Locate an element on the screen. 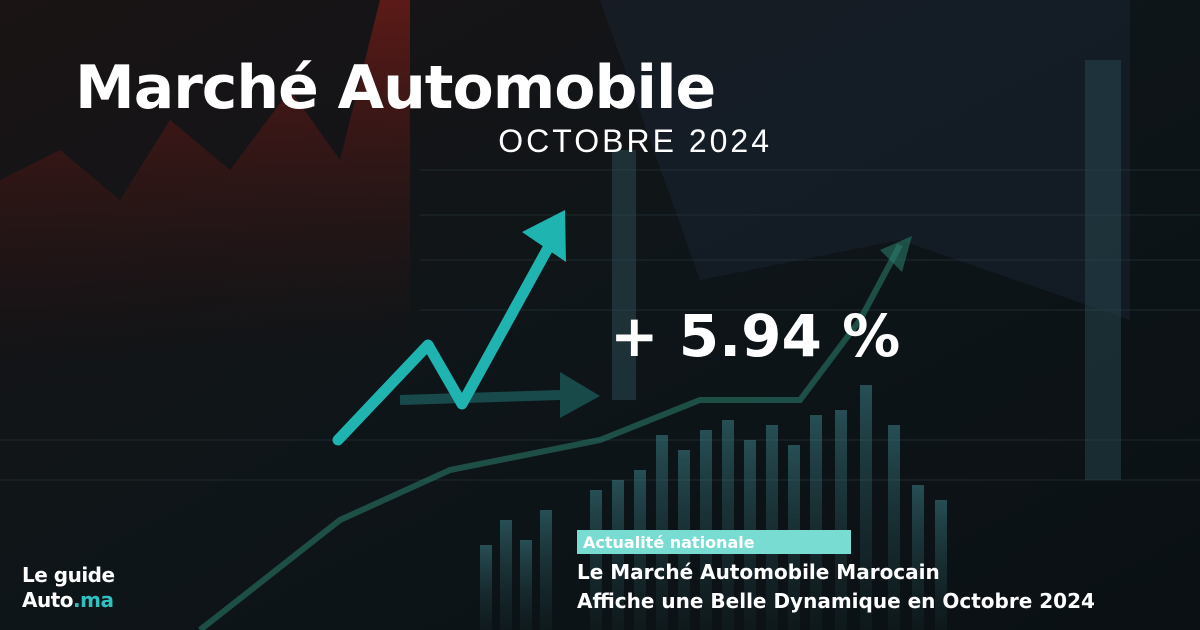 The height and width of the screenshot is (630, 1200). subtitle: OCTOBRE 2024 is located at coordinates (635, 141).